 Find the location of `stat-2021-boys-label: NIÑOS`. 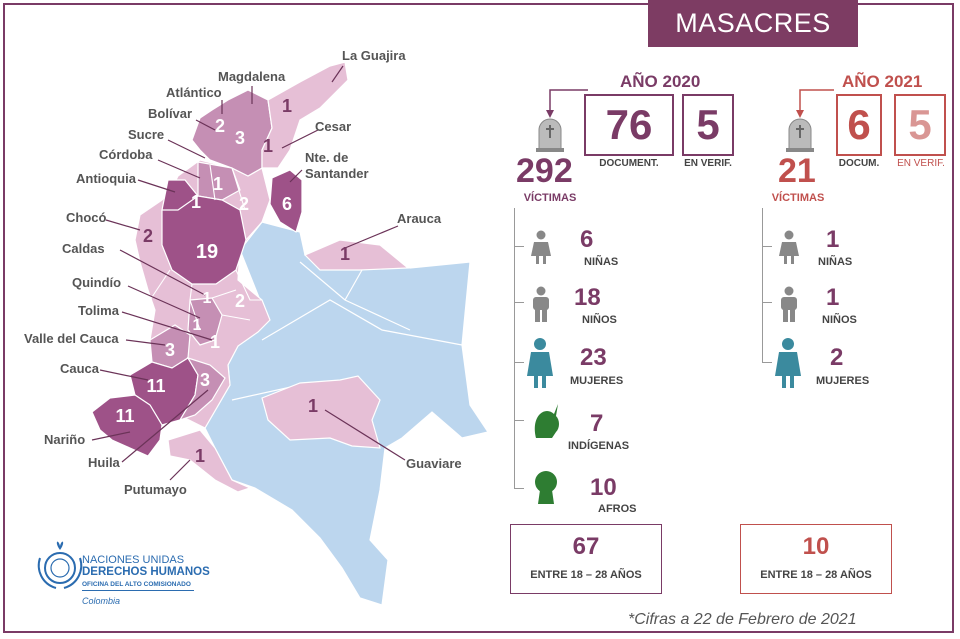

stat-2021-boys-label: NIÑOS is located at coordinates (839, 320).